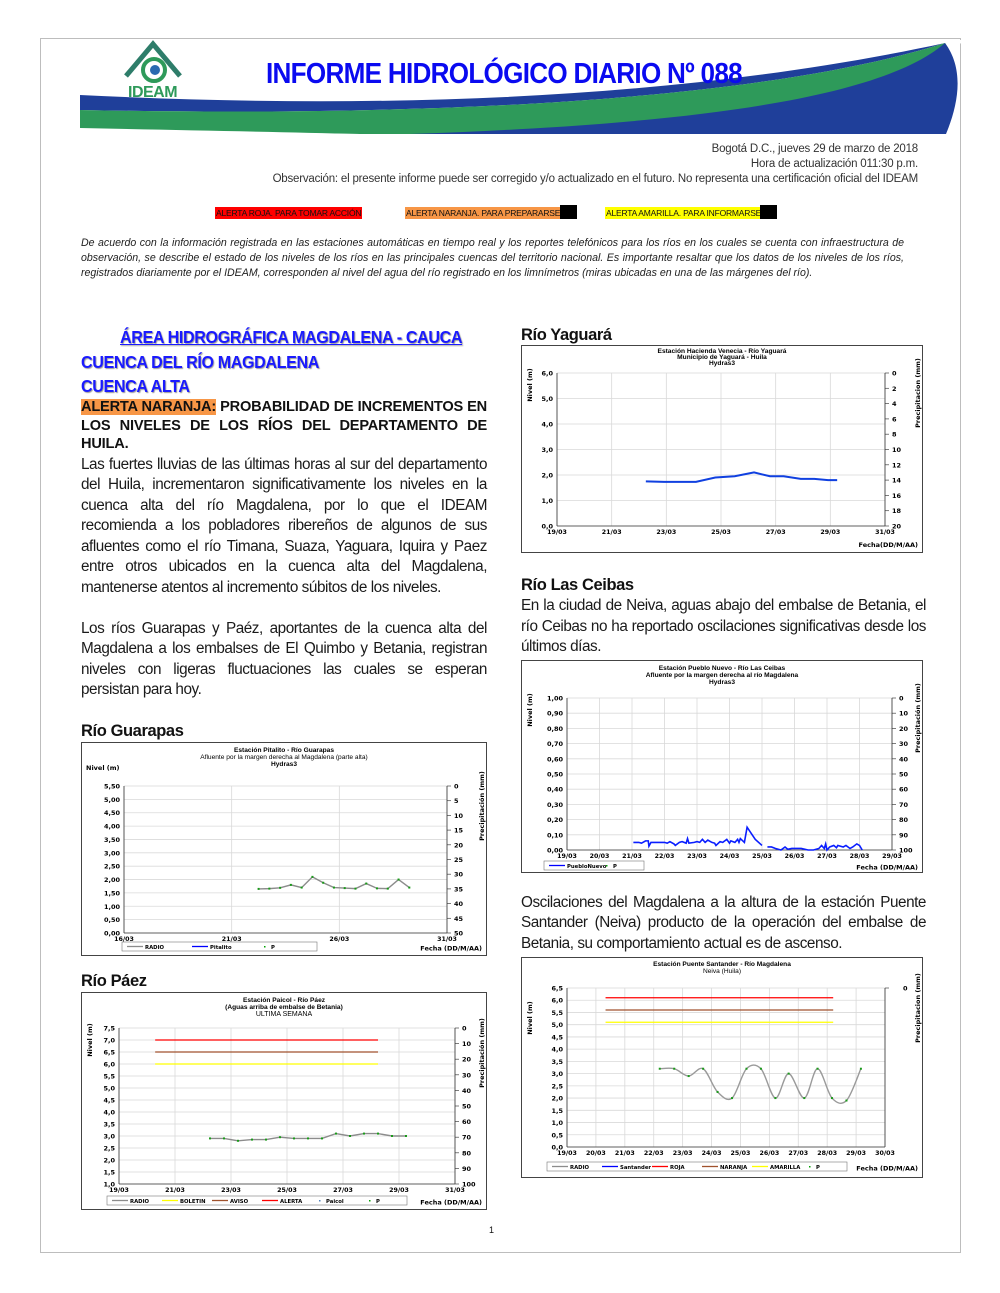 The image size is (1000, 1293). What do you see at coordinates (691, 213) in the screenshot?
I see `alert-yellow-legend: ALERTA AMARILLA. PARA INFORMARSE` at bounding box center [691, 213].